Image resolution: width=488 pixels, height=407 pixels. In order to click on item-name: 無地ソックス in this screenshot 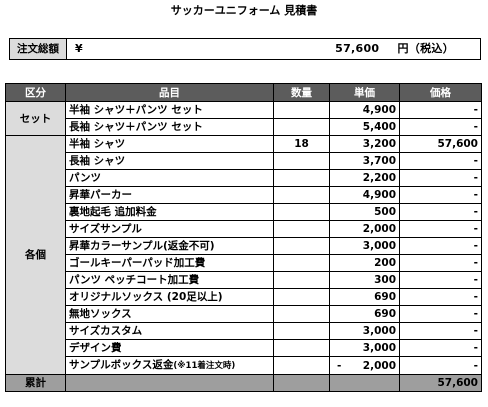, I will do `click(100, 314)`.